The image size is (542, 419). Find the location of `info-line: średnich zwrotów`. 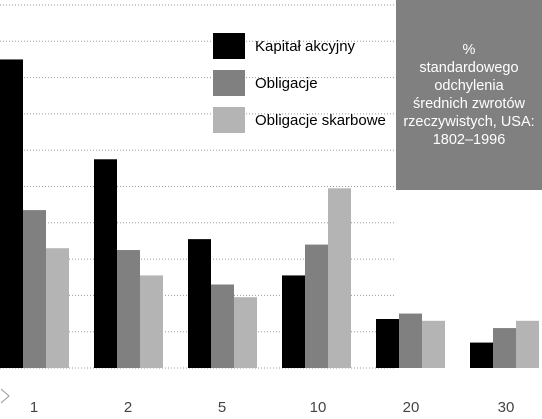

info-line: średnich zwrotów is located at coordinates (469, 104).